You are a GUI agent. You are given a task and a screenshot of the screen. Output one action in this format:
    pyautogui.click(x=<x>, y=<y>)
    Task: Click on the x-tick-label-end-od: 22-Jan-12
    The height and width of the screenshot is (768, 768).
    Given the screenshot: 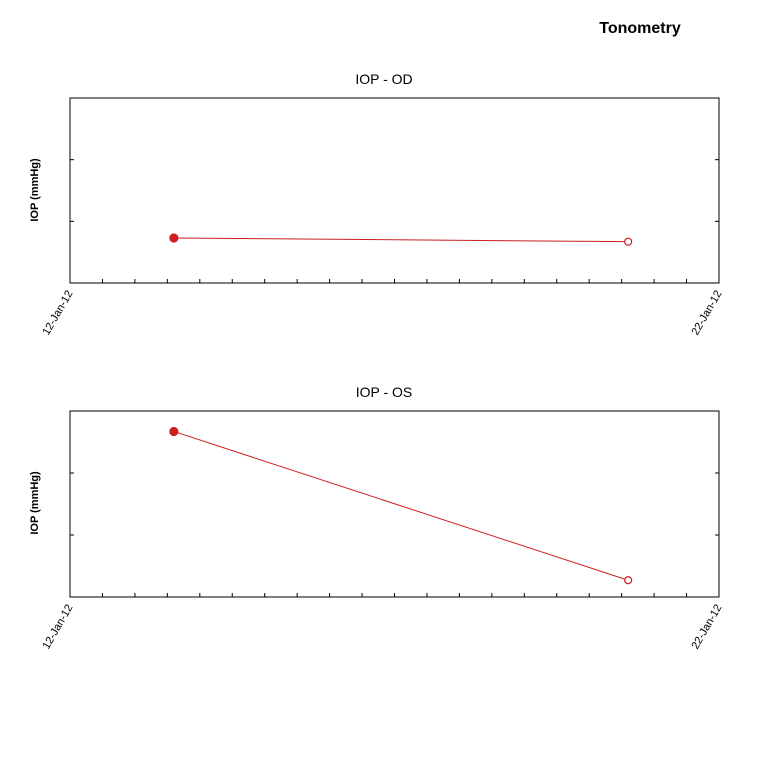 What is the action you would take?
    pyautogui.click(x=706, y=313)
    